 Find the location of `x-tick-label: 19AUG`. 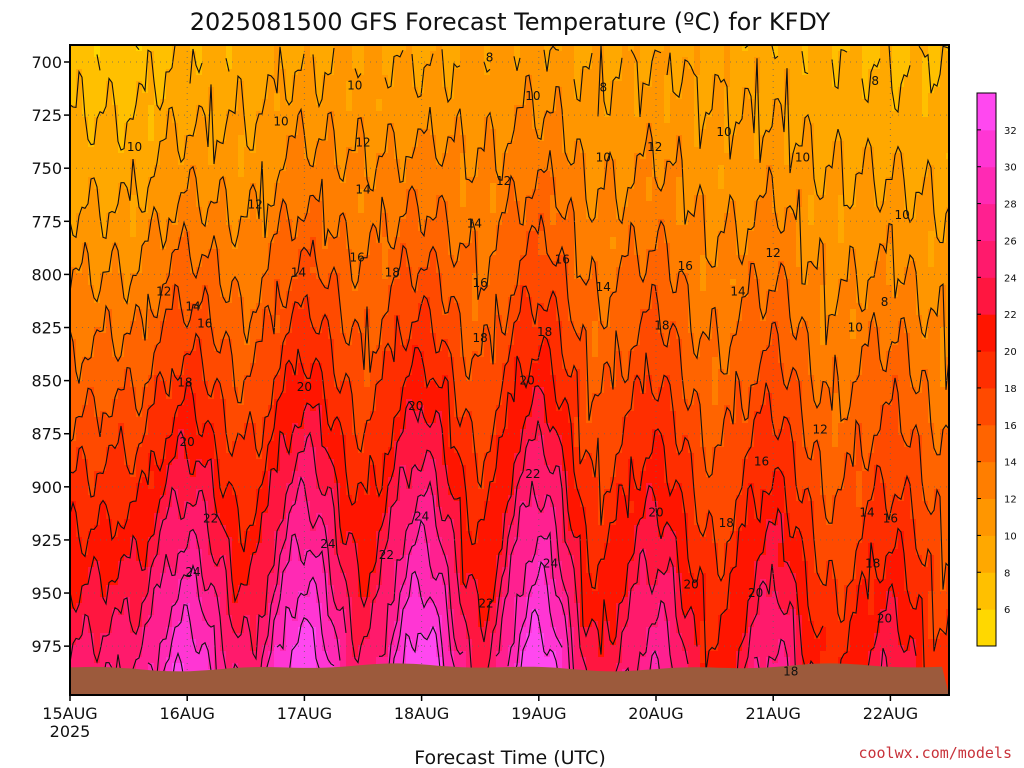

x-tick-label: 19AUG is located at coordinates (538, 713).